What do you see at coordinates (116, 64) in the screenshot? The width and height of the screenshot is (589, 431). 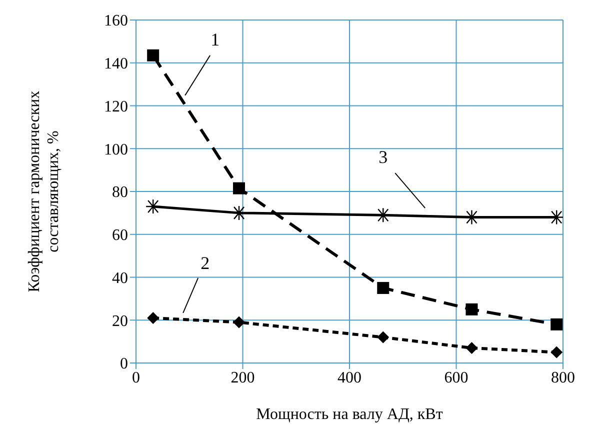 I see `y-tick-label: 140` at bounding box center [116, 64].